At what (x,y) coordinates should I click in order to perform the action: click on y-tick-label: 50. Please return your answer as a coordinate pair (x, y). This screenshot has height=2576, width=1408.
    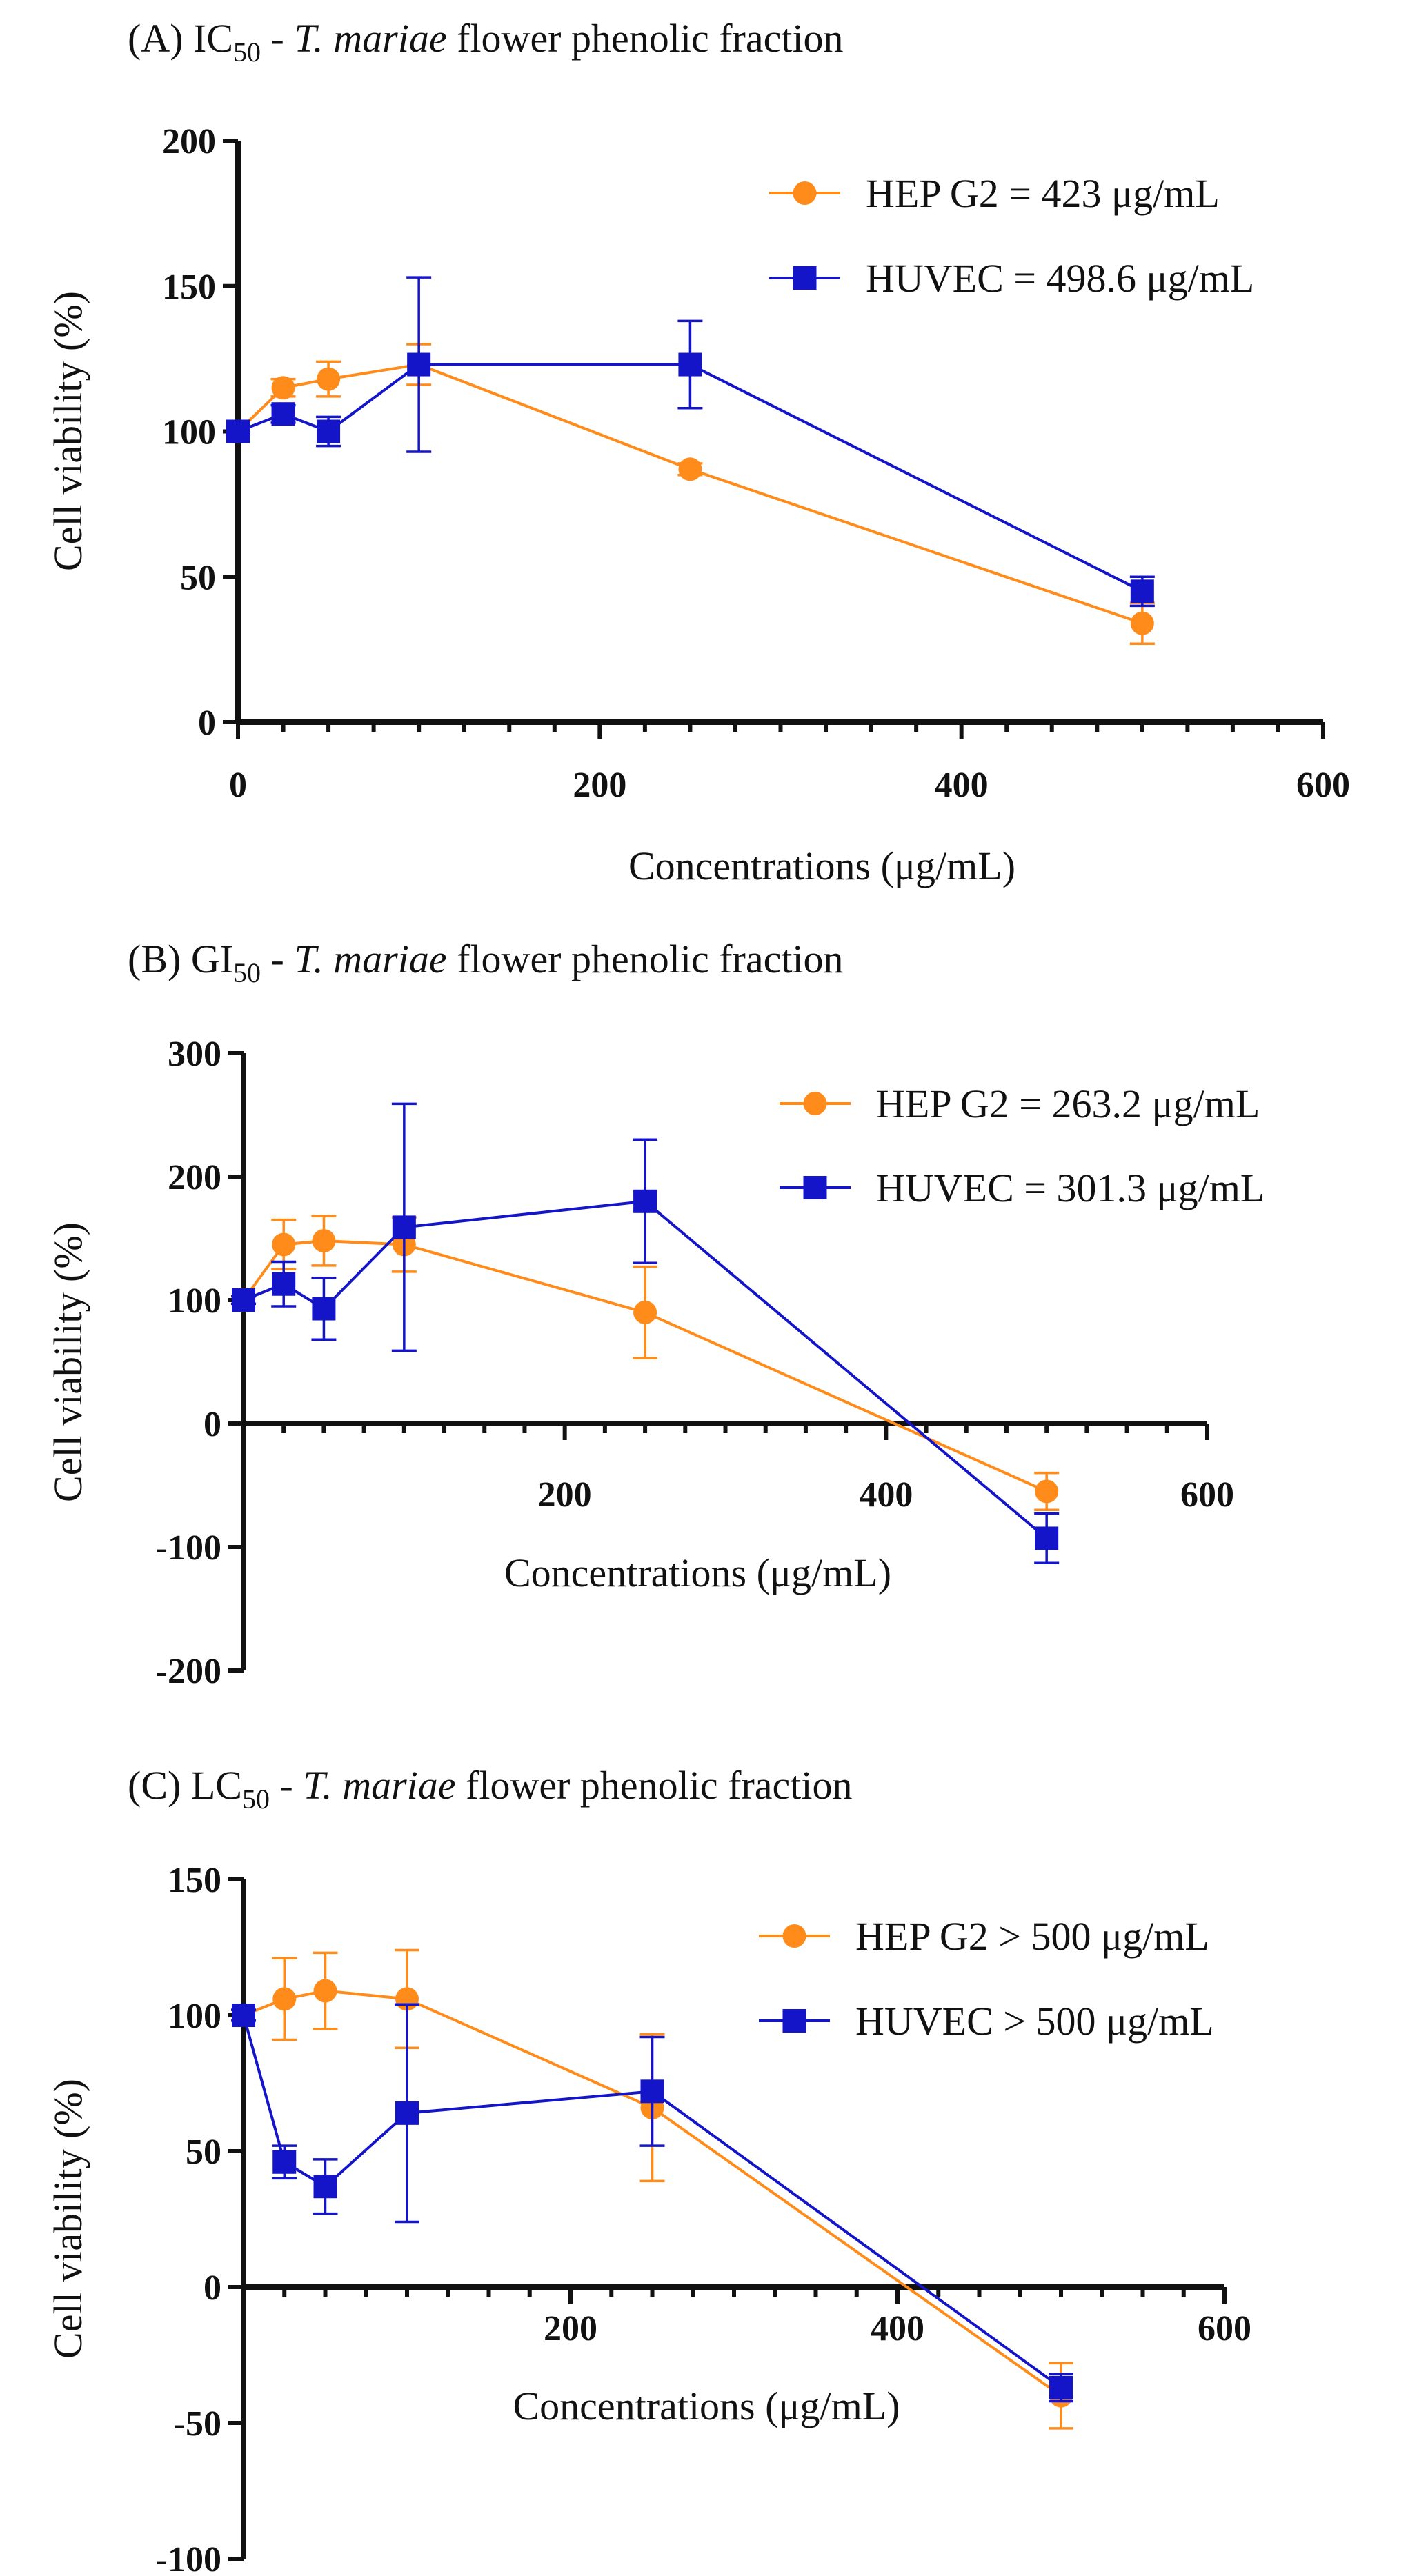
    Looking at the image, I should click on (198, 577).